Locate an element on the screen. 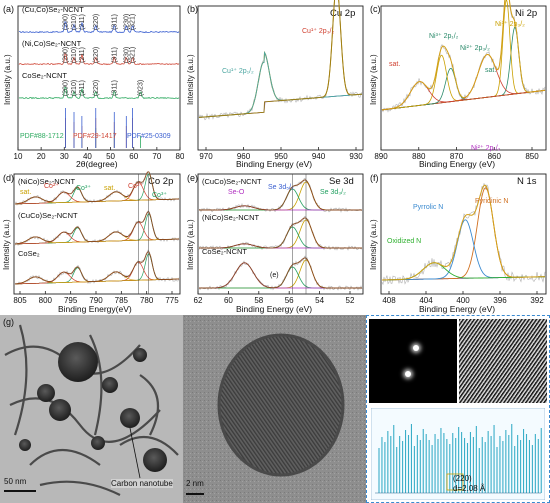 This screenshot has width=550, height=503. panel-d-tick-label-4: 785 is located at coordinates (122, 300).